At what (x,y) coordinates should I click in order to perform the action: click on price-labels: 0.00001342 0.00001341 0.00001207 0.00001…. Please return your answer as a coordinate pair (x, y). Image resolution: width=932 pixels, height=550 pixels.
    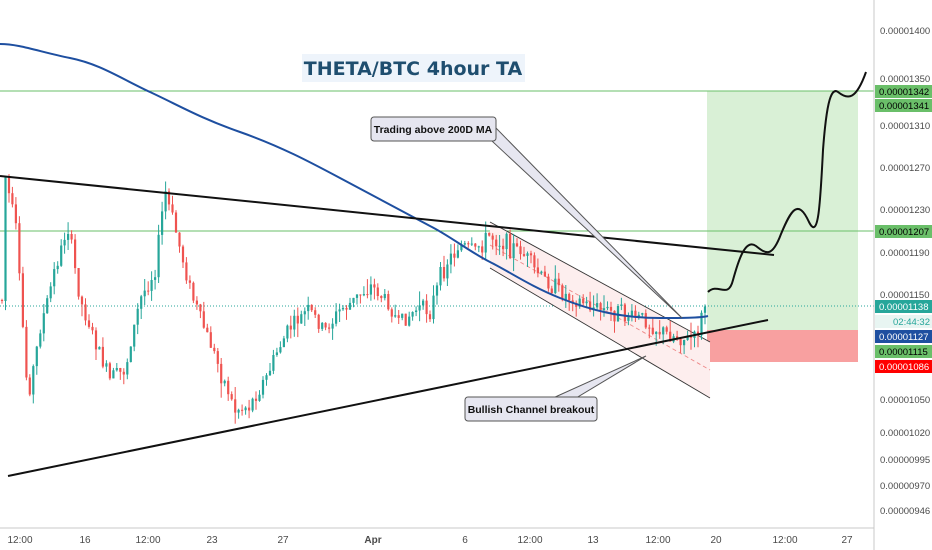
    Looking at the image, I should click on (903, 229).